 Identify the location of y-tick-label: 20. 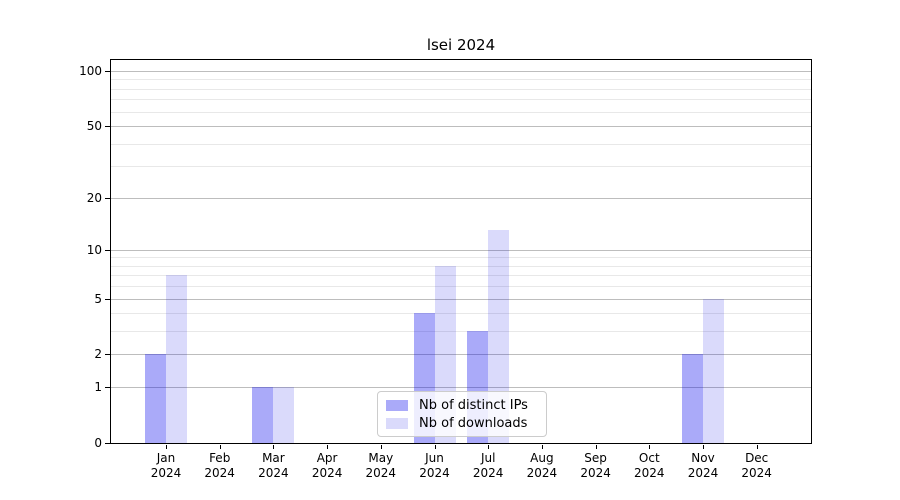
(94, 197).